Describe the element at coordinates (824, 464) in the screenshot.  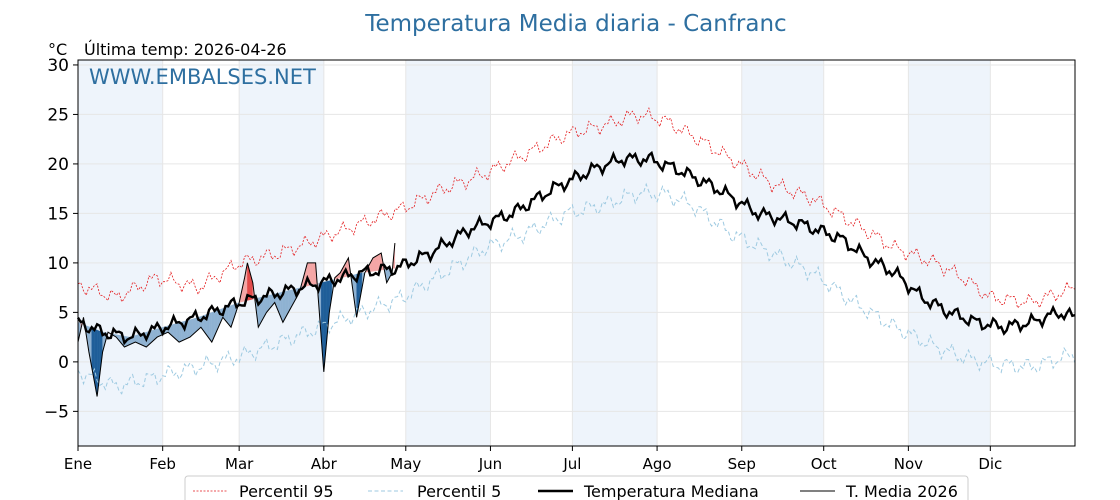
I see `x-tick-label: Oct` at that location.